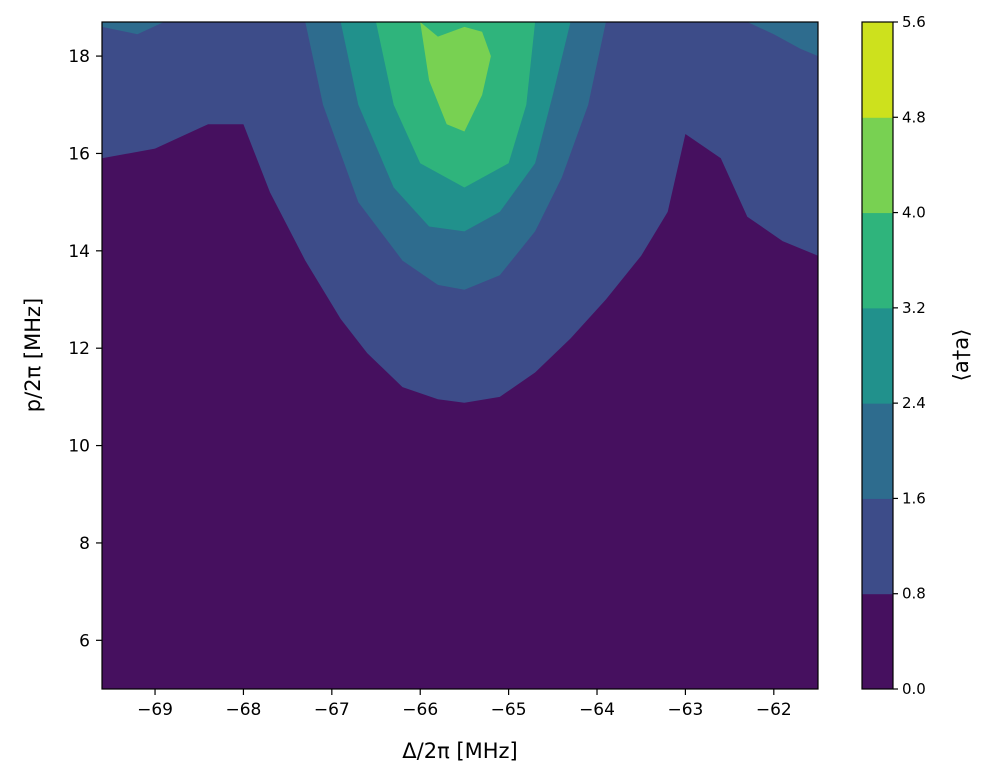  What do you see at coordinates (914, 498) in the screenshot?
I see `colorbar-tick-label: 1.6` at bounding box center [914, 498].